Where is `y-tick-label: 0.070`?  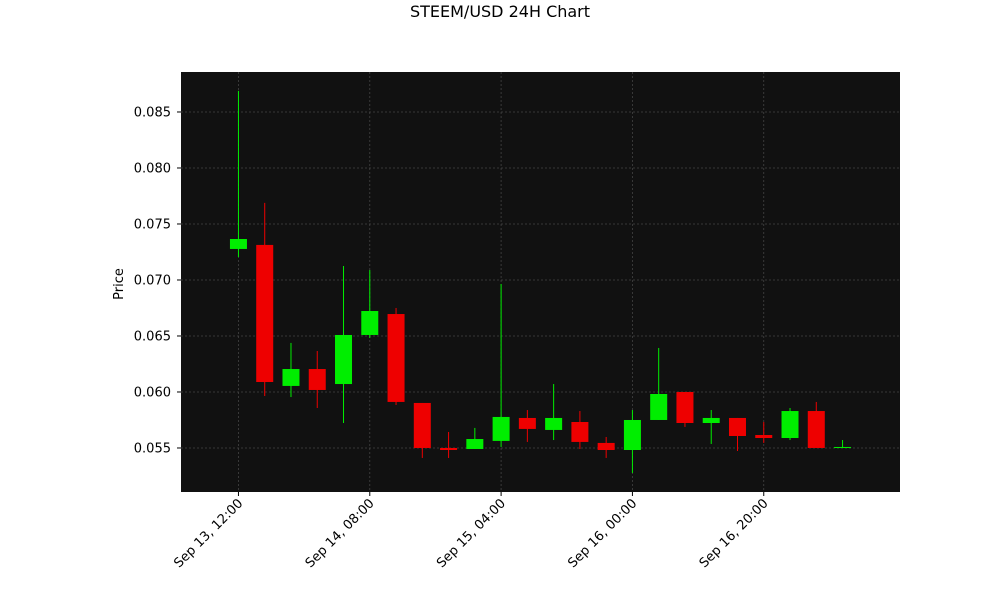
y-tick-label: 0.070 is located at coordinates (152, 280).